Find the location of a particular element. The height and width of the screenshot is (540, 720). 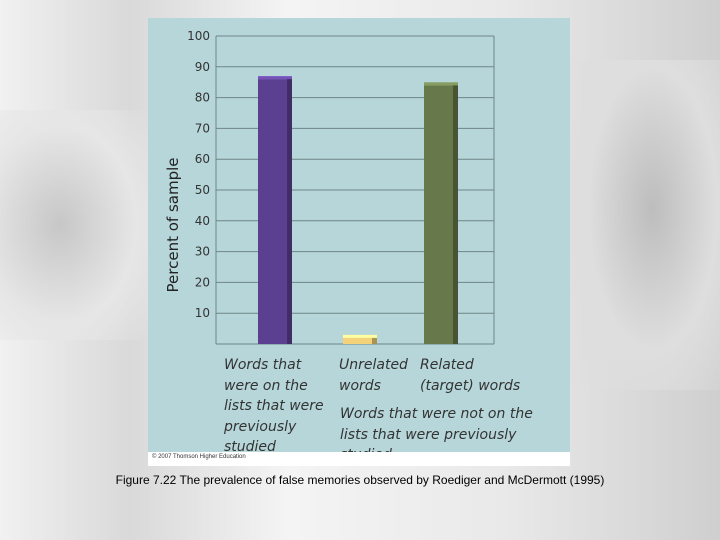

y-tick-labels: 10 20 30 40 50 60 70 80 90 100 is located at coordinates (198, 174).